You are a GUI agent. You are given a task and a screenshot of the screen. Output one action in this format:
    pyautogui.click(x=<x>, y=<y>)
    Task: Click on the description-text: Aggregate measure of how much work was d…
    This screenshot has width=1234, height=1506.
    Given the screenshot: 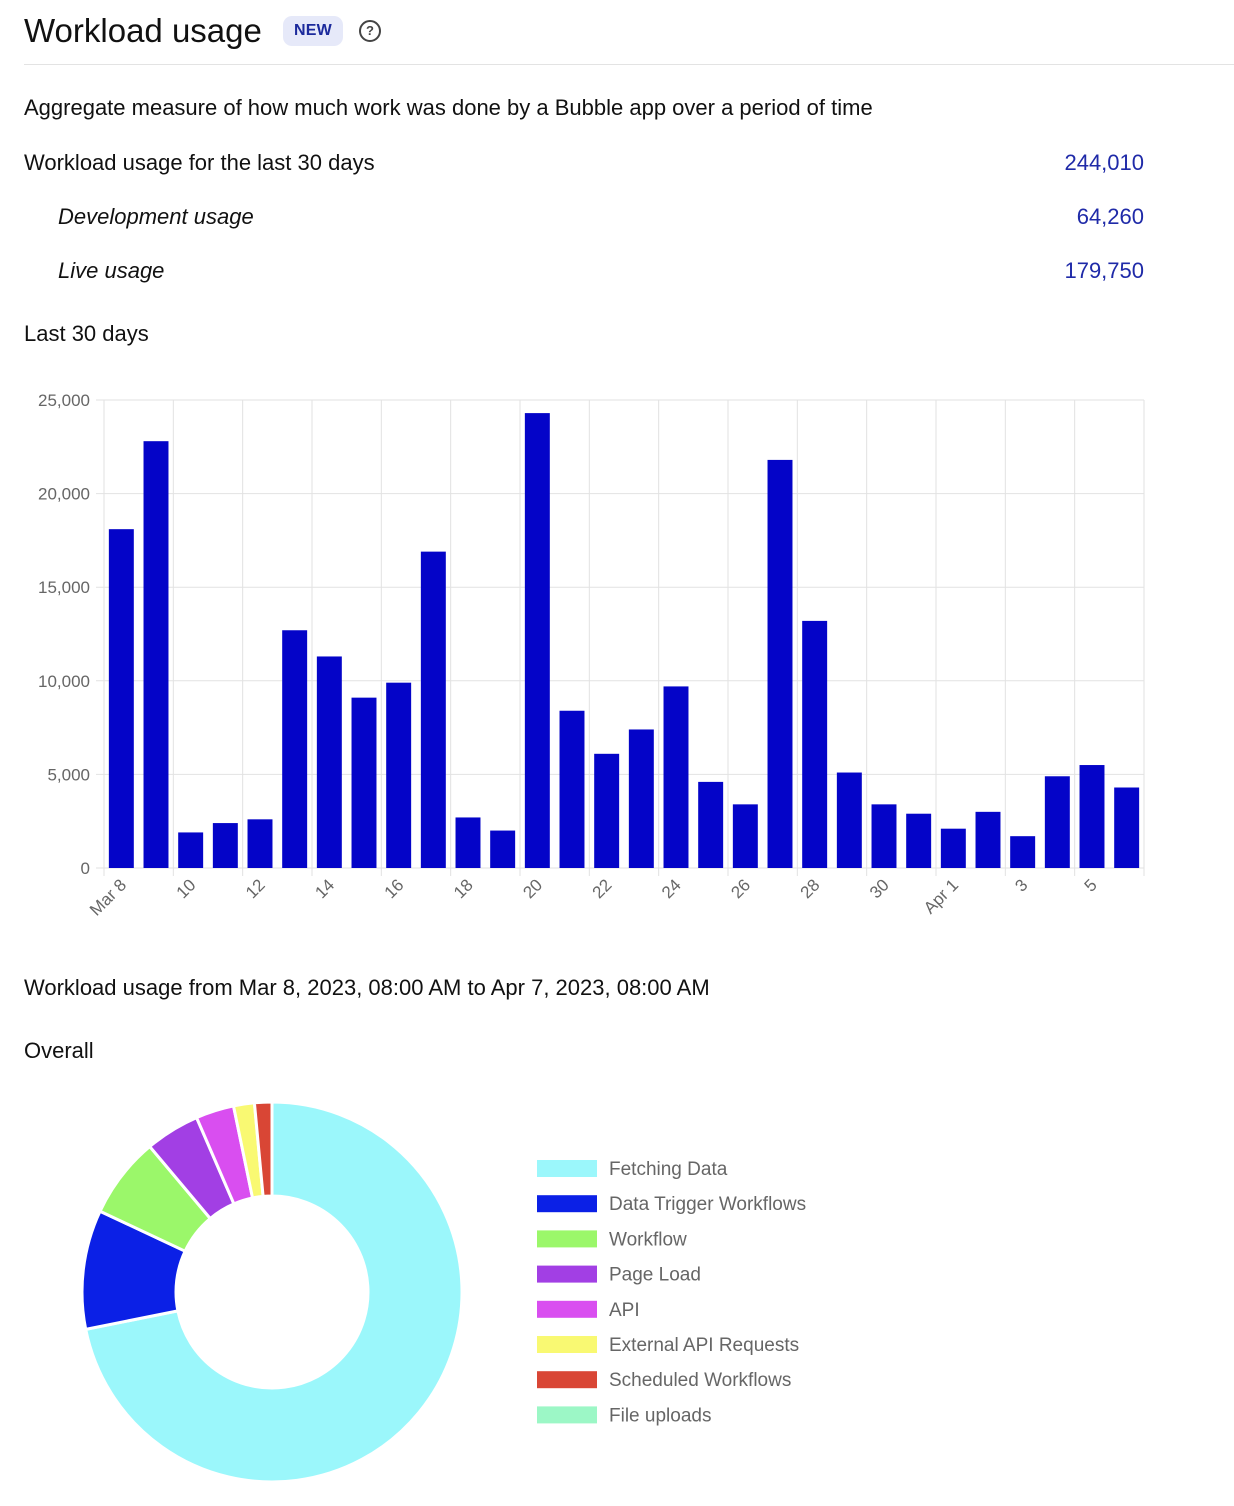 What is the action you would take?
    pyautogui.click(x=448, y=107)
    